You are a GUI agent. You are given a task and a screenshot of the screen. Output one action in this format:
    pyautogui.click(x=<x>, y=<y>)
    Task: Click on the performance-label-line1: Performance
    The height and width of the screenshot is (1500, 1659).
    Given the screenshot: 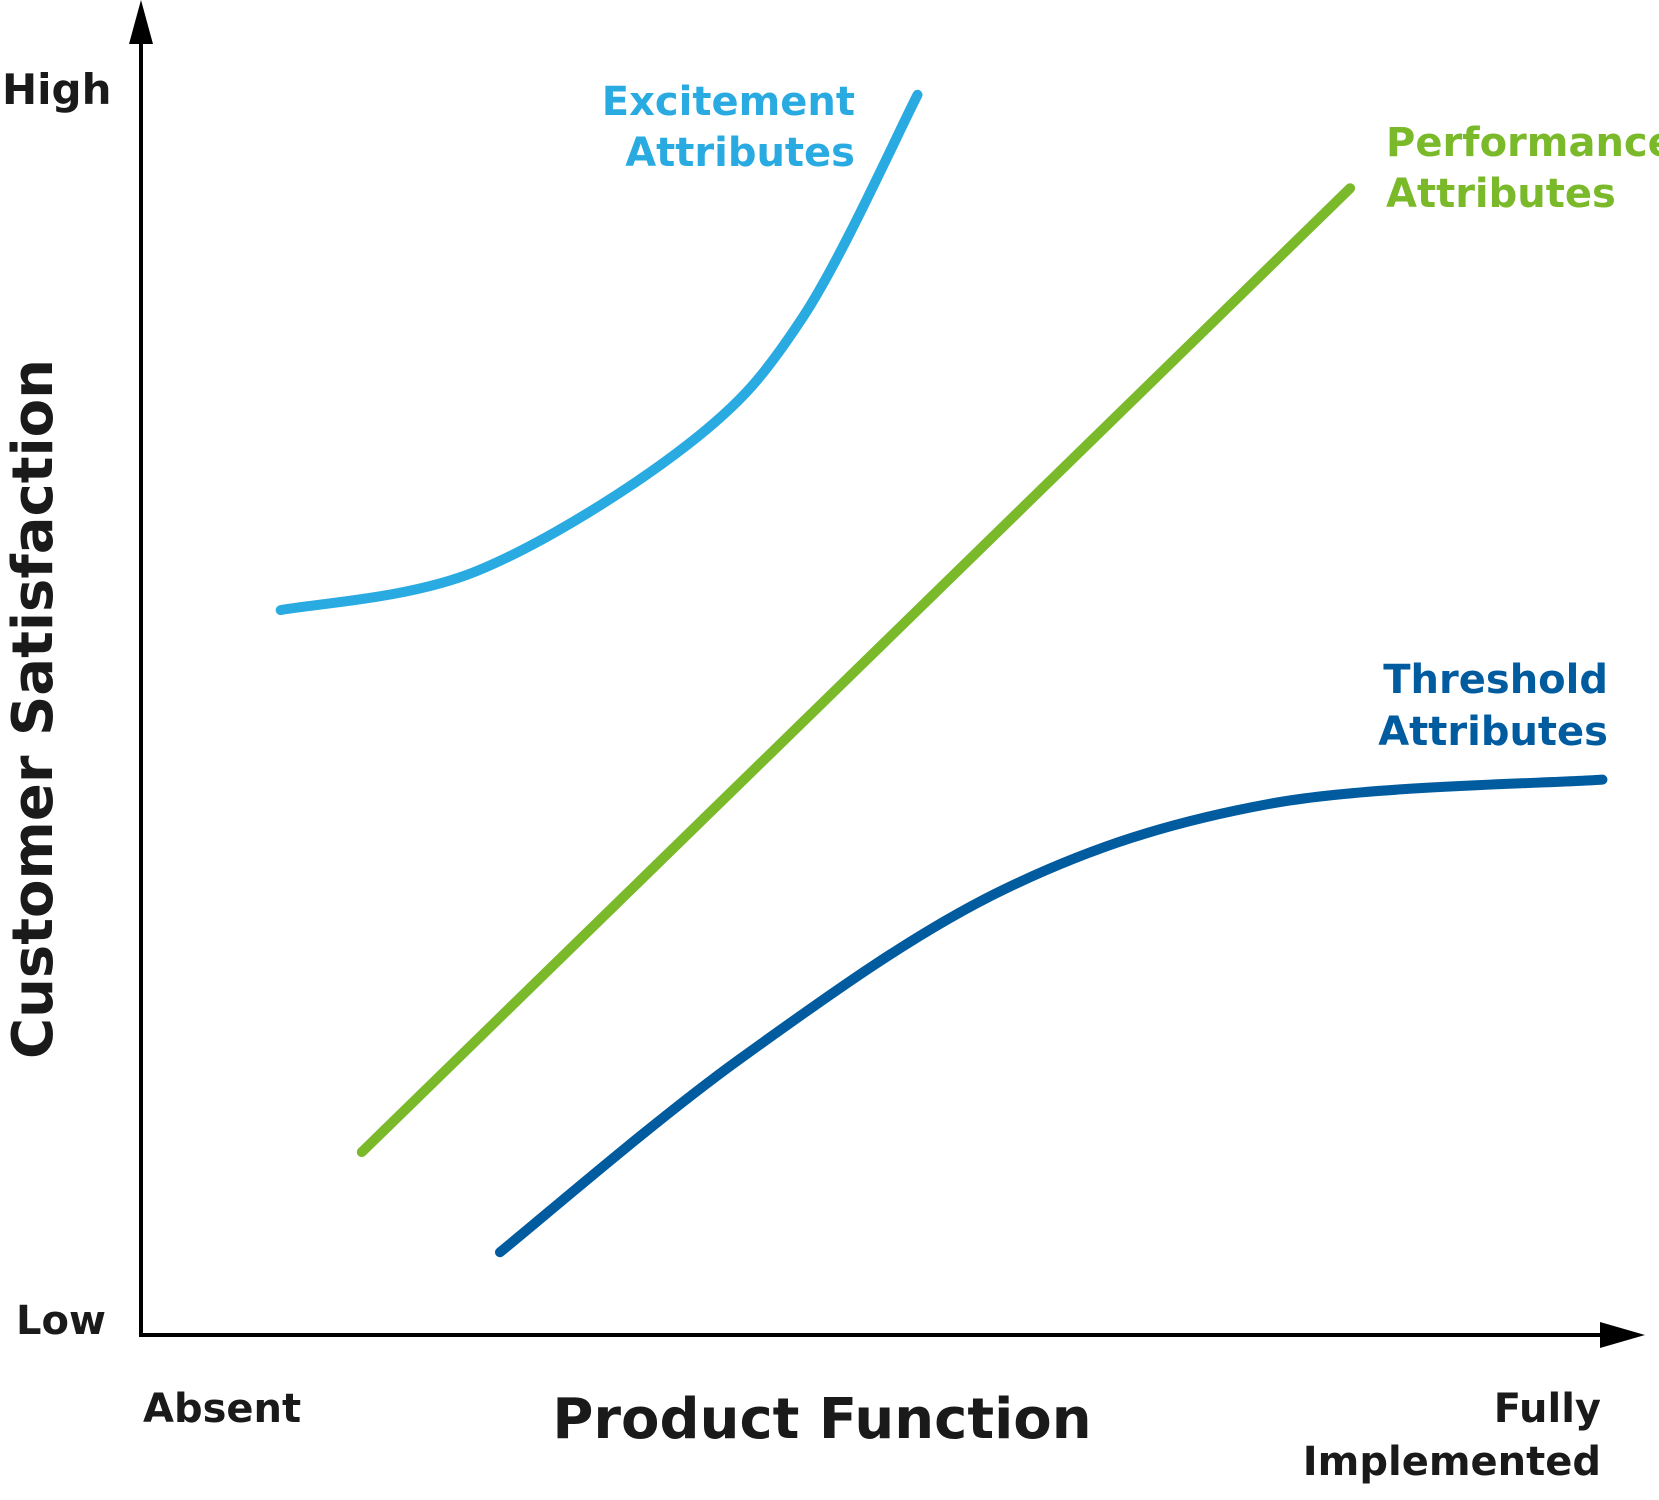 What is the action you would take?
    pyautogui.click(x=1522, y=143)
    